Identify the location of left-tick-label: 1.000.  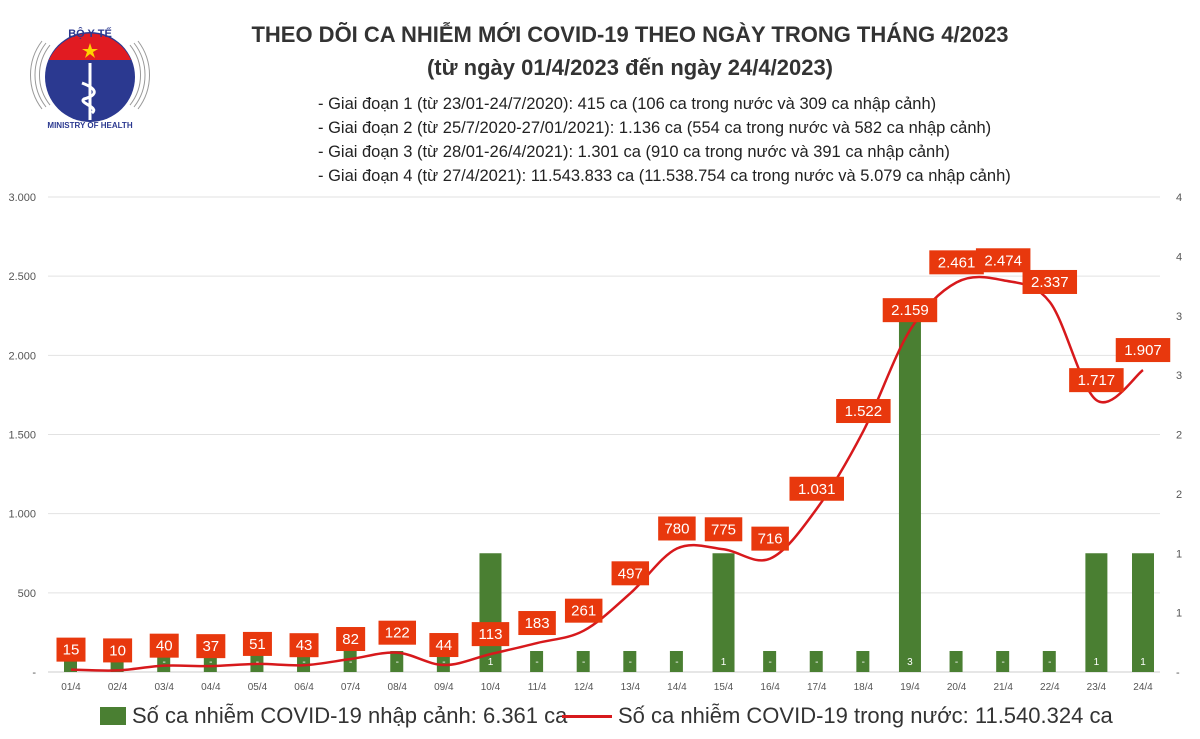
(22, 515).